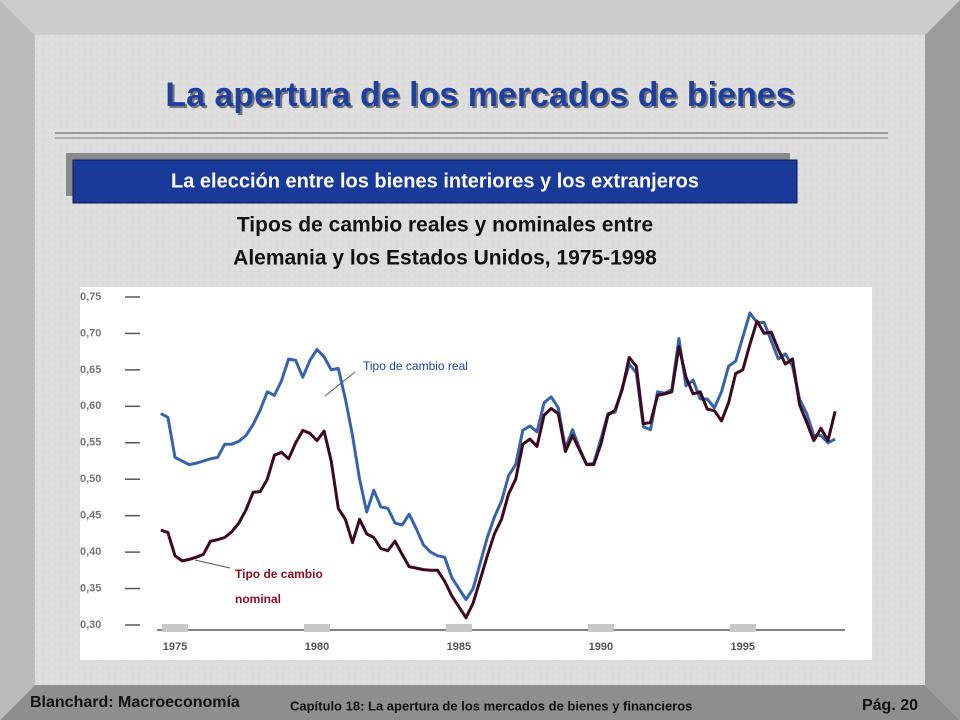 The width and height of the screenshot is (960, 720). I want to click on y-tick-label: 0,60, so click(90, 406).